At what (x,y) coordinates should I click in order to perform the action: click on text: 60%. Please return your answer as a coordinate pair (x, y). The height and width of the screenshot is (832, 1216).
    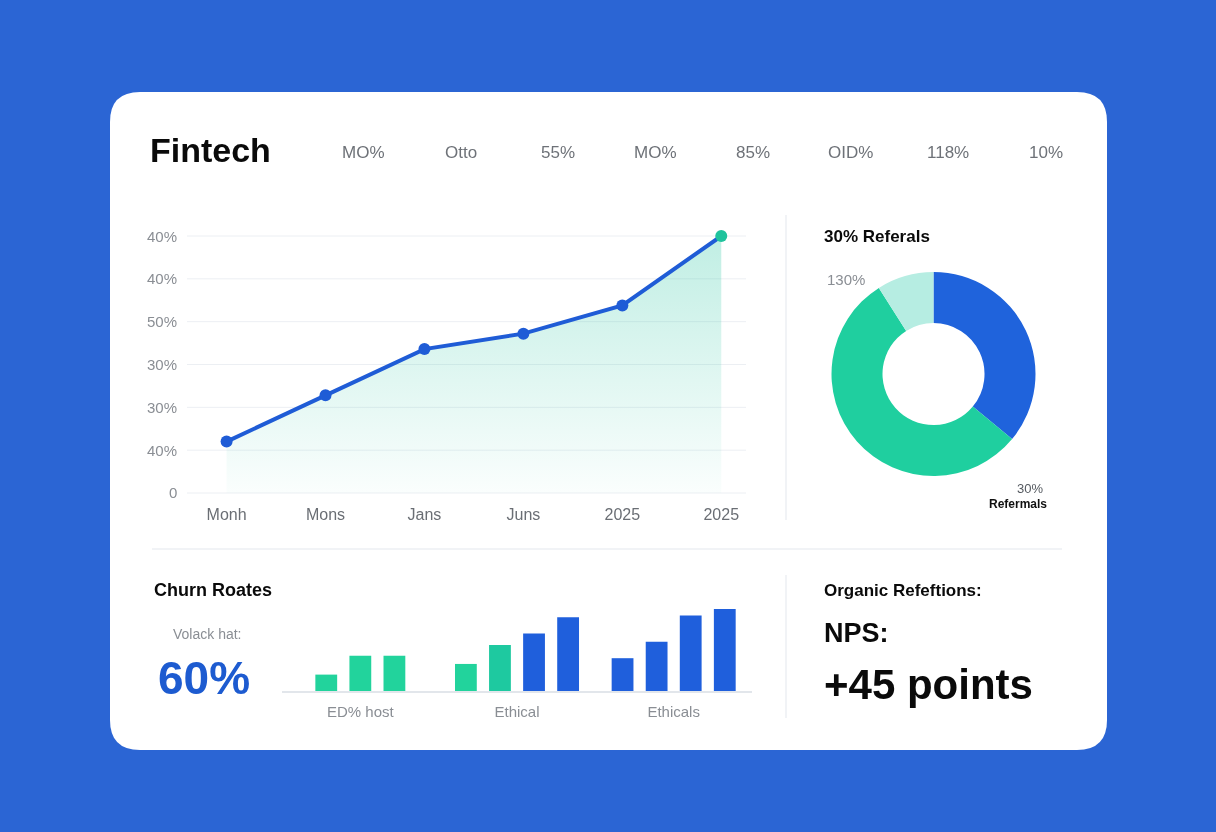
    Looking at the image, I should click on (204, 678).